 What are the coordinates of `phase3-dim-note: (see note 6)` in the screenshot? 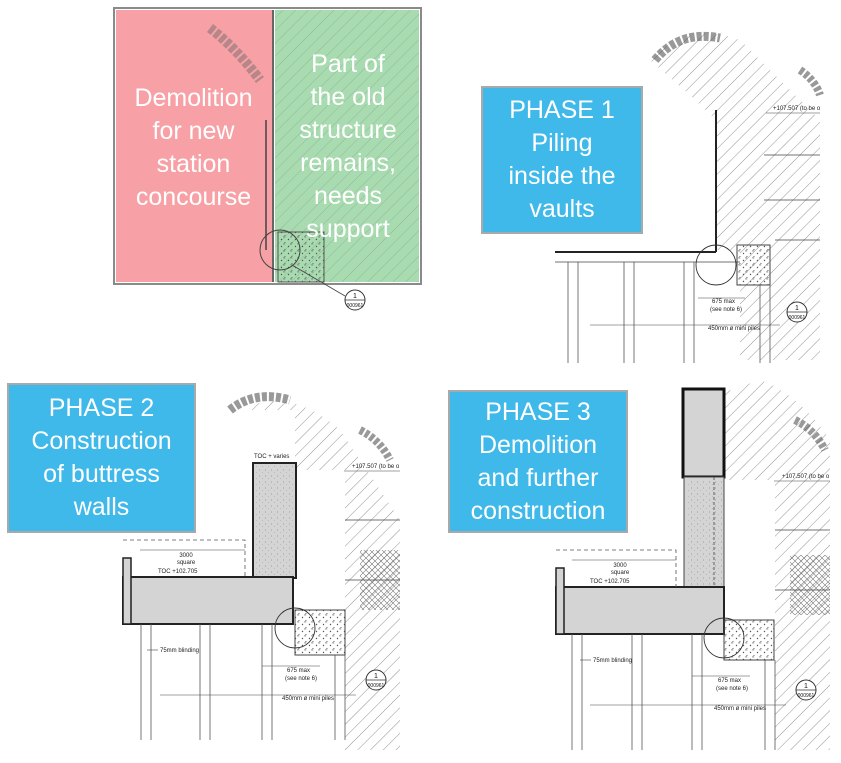 It's located at (732, 689).